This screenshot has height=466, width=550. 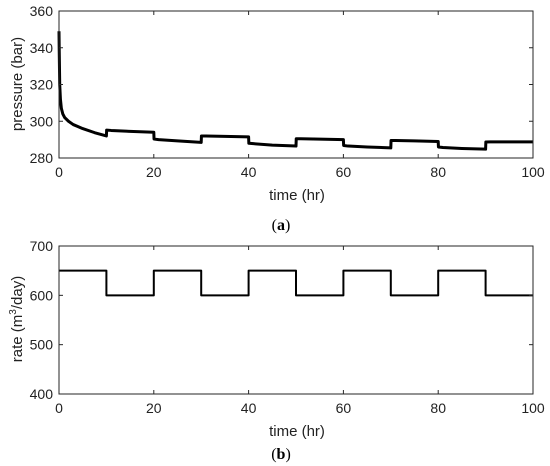 I want to click on rate-y-tick-label: 400, so click(x=42, y=394).